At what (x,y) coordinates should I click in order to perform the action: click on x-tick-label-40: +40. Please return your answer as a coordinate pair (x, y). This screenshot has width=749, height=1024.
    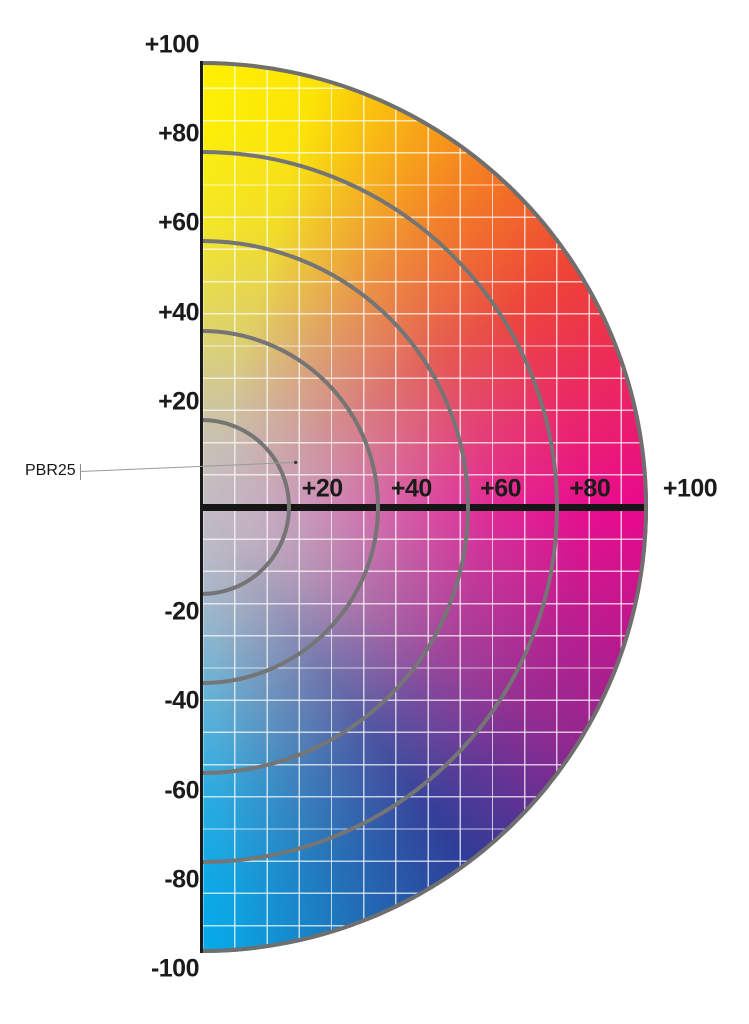
    Looking at the image, I should click on (411, 488).